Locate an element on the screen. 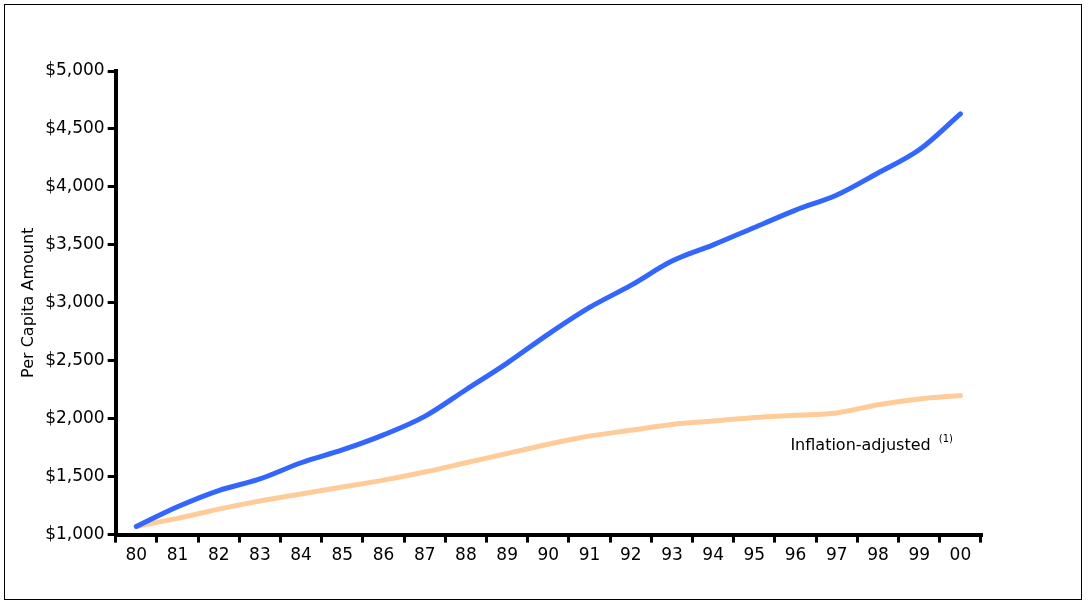 This screenshot has width=1088, height=605. y-tick-label: $2,500 is located at coordinates (75, 359).